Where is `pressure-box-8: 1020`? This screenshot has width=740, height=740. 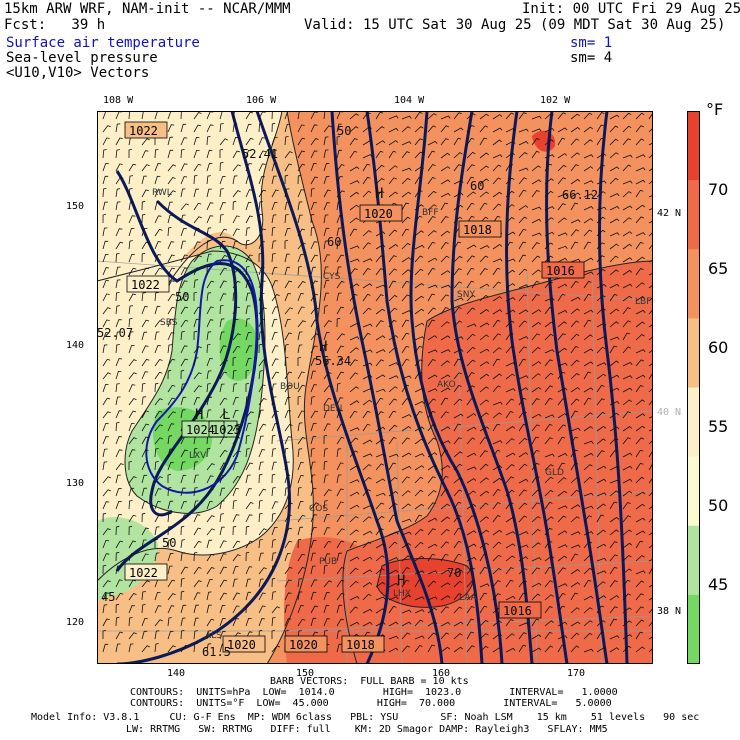 pressure-box-8: 1020 is located at coordinates (303, 645).